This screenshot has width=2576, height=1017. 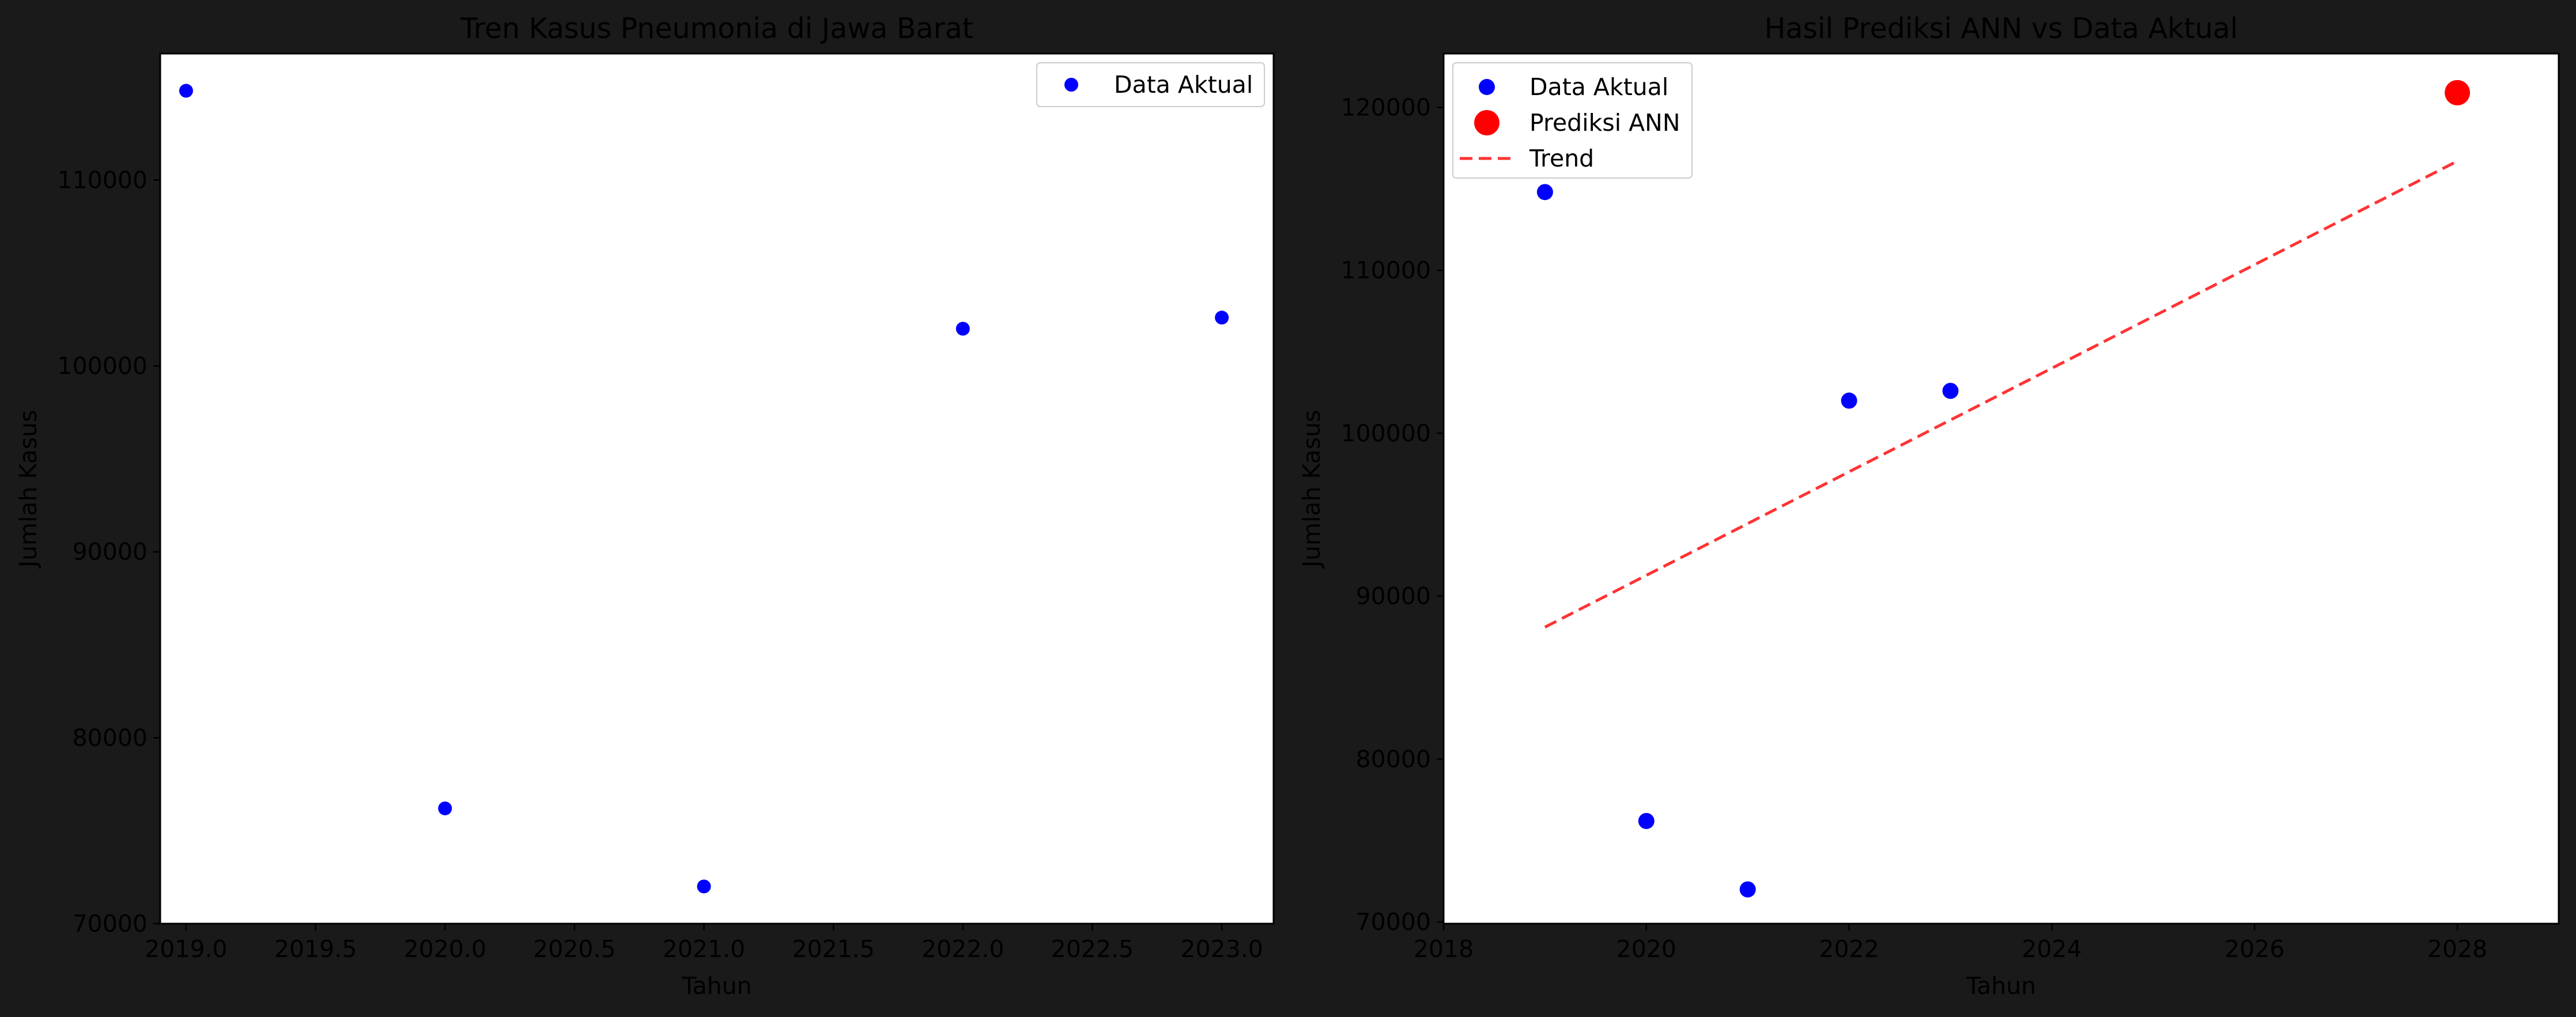 What do you see at coordinates (716, 986) in the screenshot?
I see `trend-x-axis-label: Tahun` at bounding box center [716, 986].